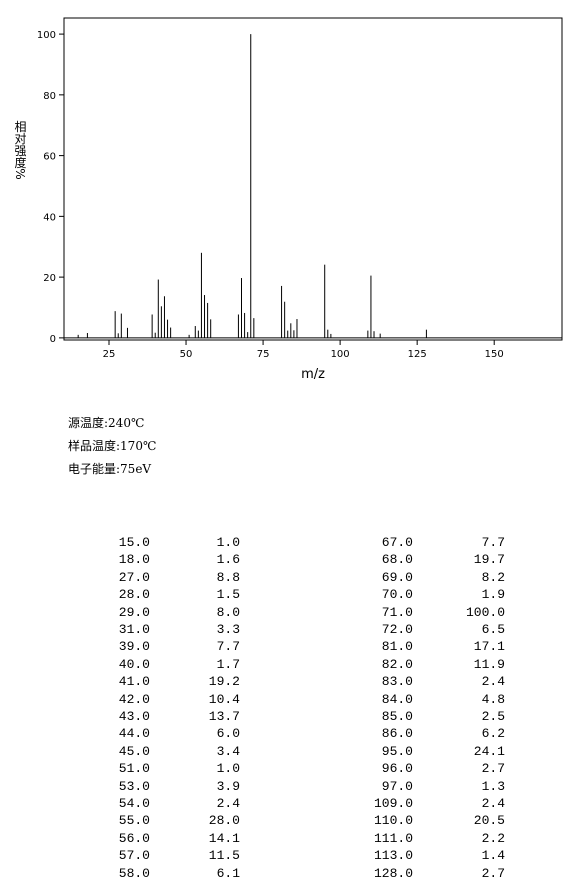 This screenshot has width=570, height=881. What do you see at coordinates (106, 423) in the screenshot?
I see `info-line: 源温度:240℃` at bounding box center [106, 423].